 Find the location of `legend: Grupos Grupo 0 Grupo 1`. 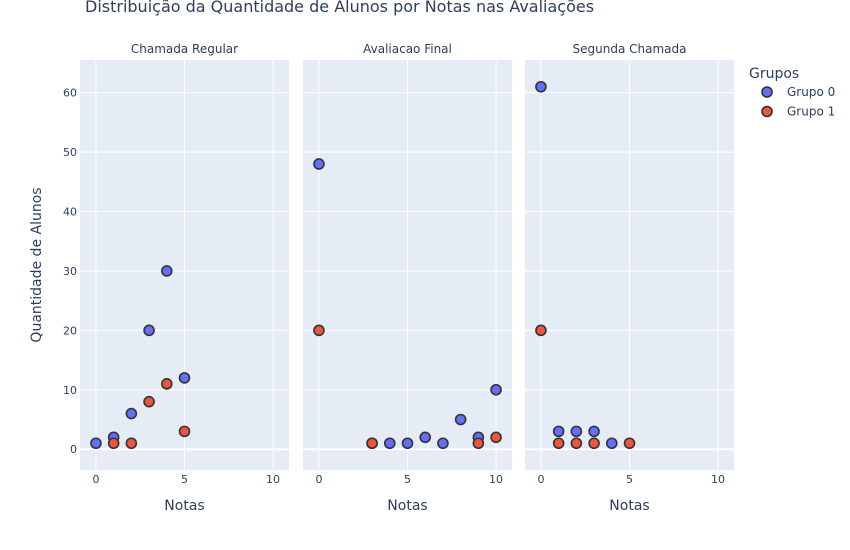

legend: Grupos Grupo 0 Grupo 1 is located at coordinates (792, 92).